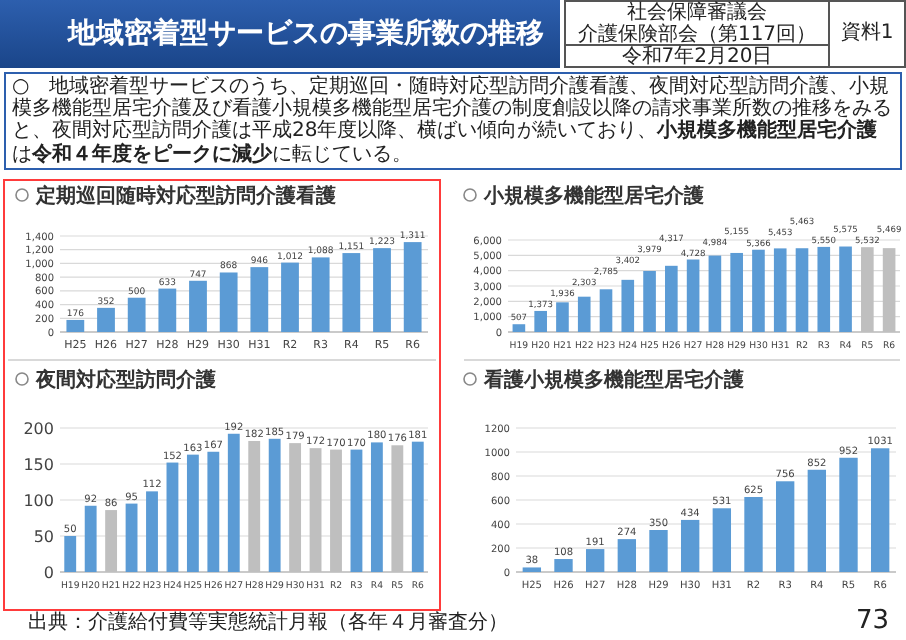 The image size is (906, 640). What do you see at coordinates (38, 500) in the screenshot?
I see `y-tick-label: 100` at bounding box center [38, 500].